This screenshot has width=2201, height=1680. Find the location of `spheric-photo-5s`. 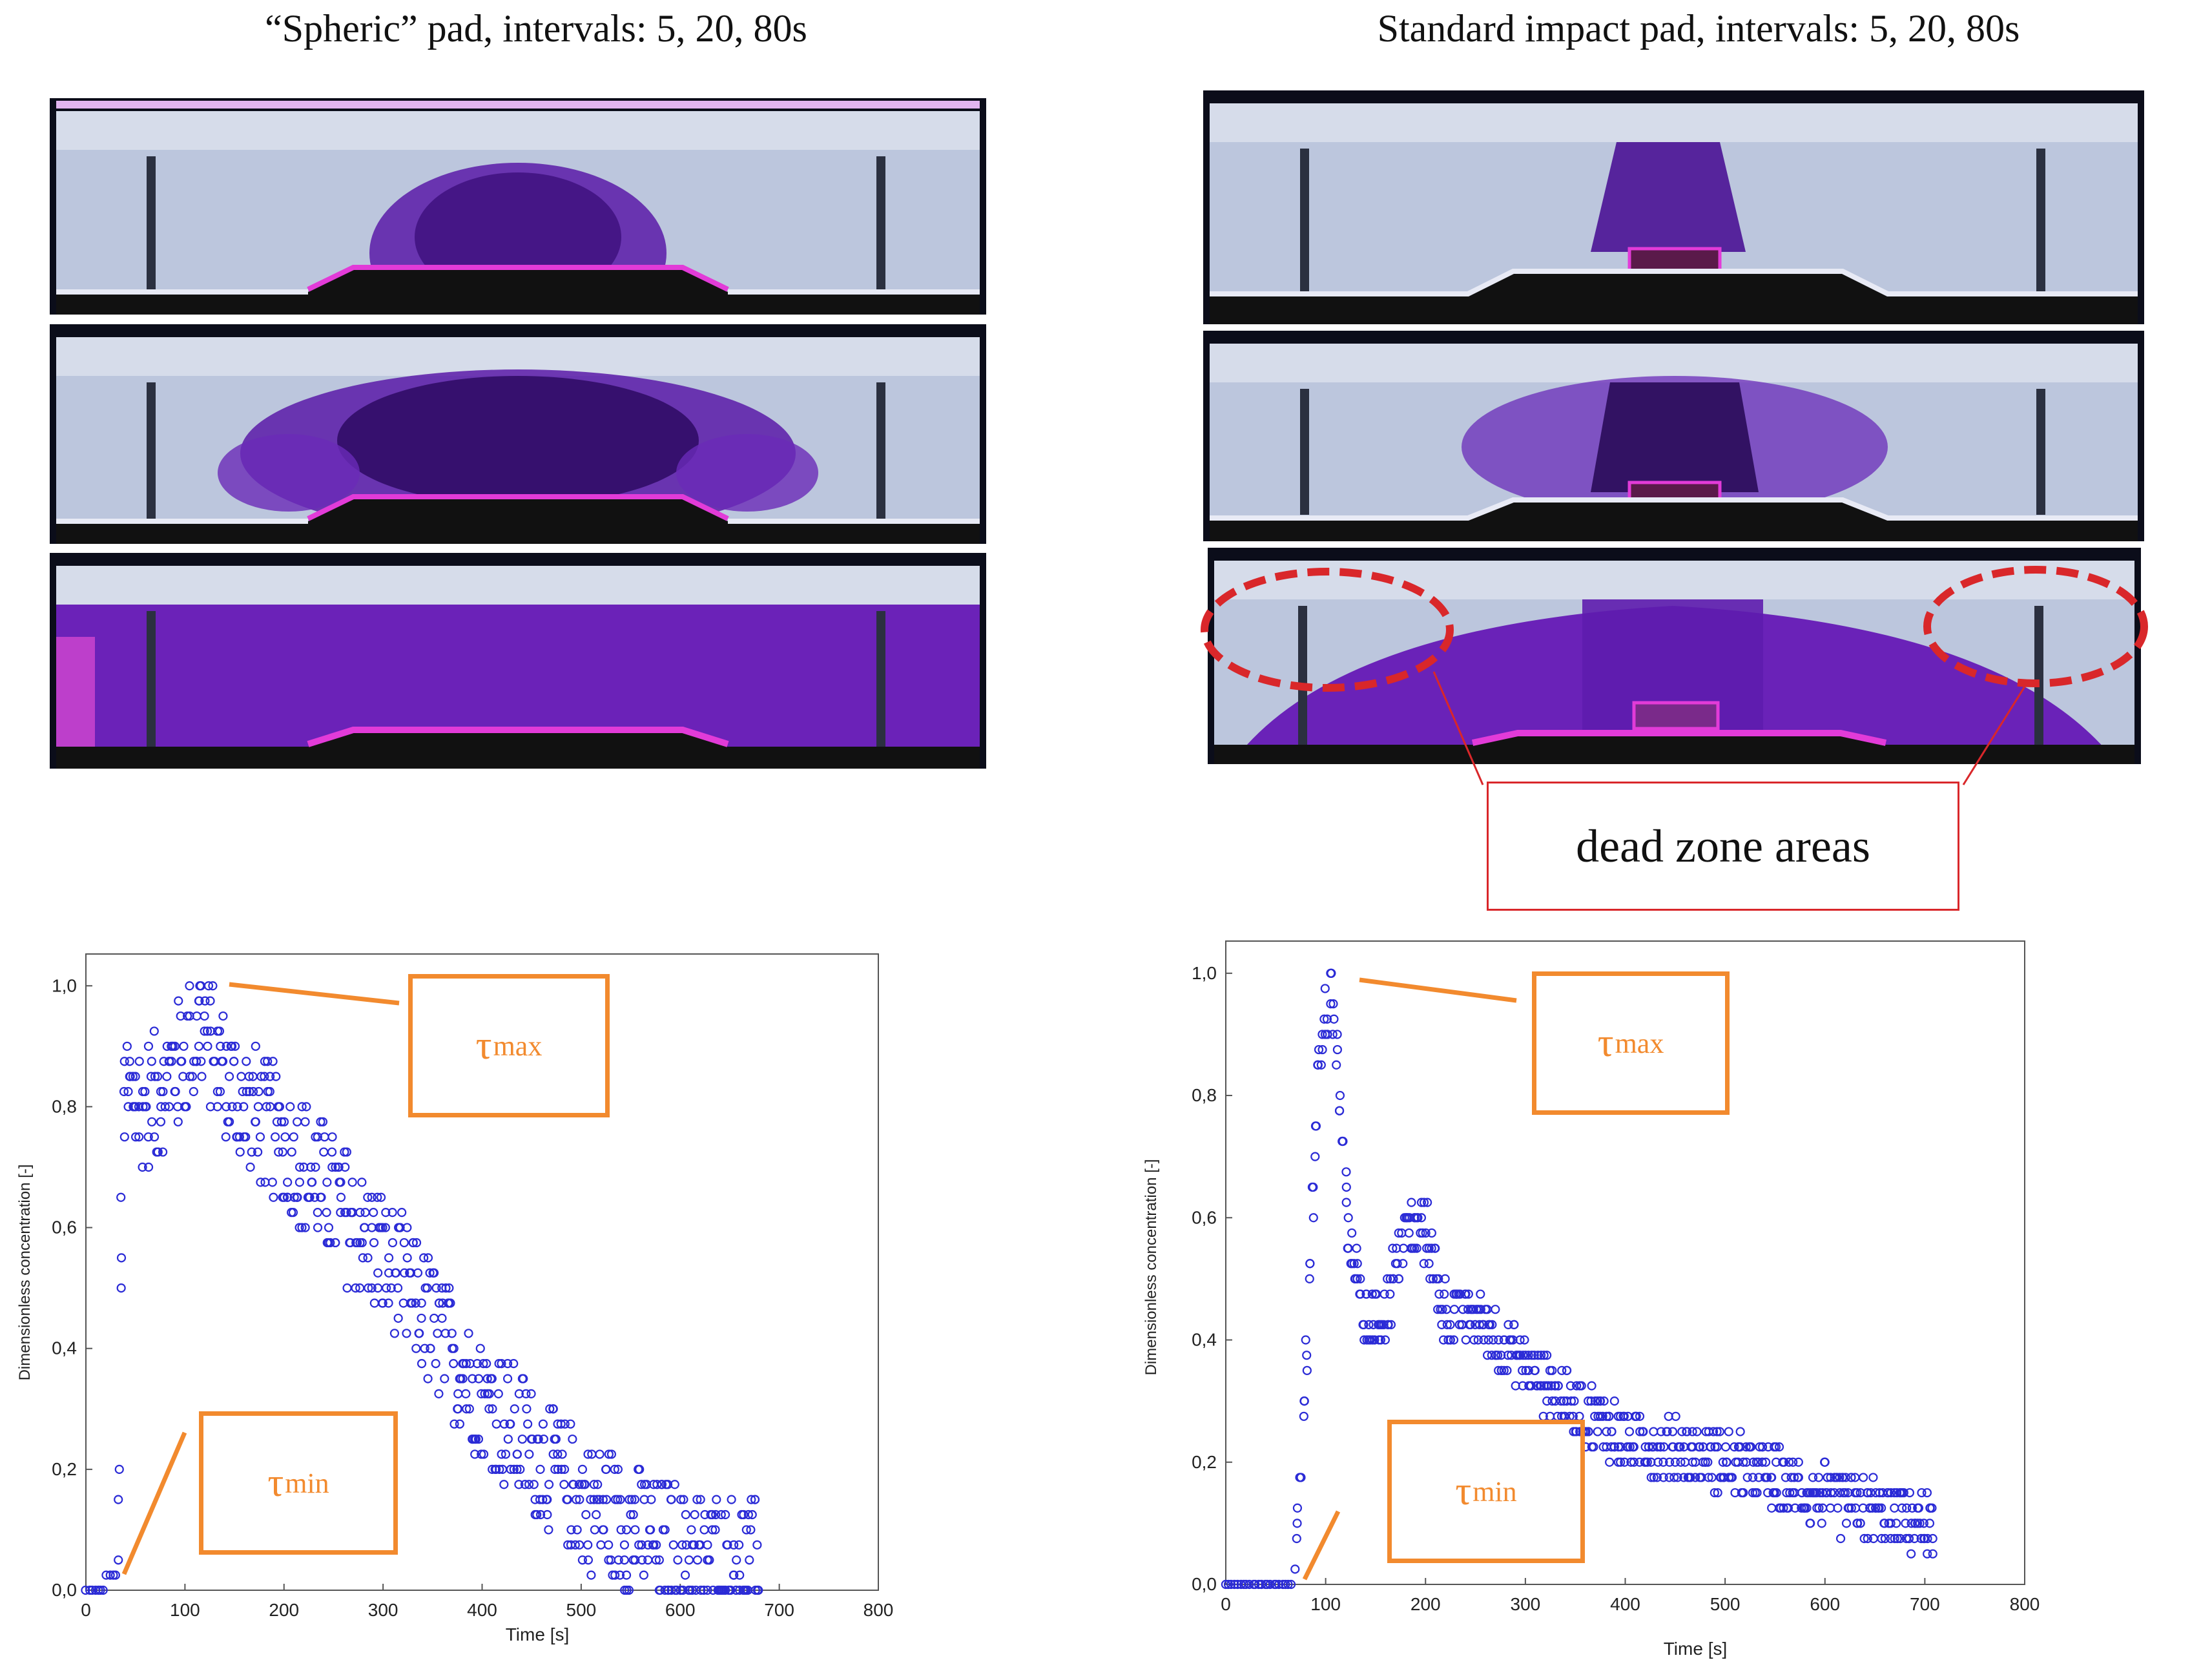

spheric-photo-5s is located at coordinates (518, 206).